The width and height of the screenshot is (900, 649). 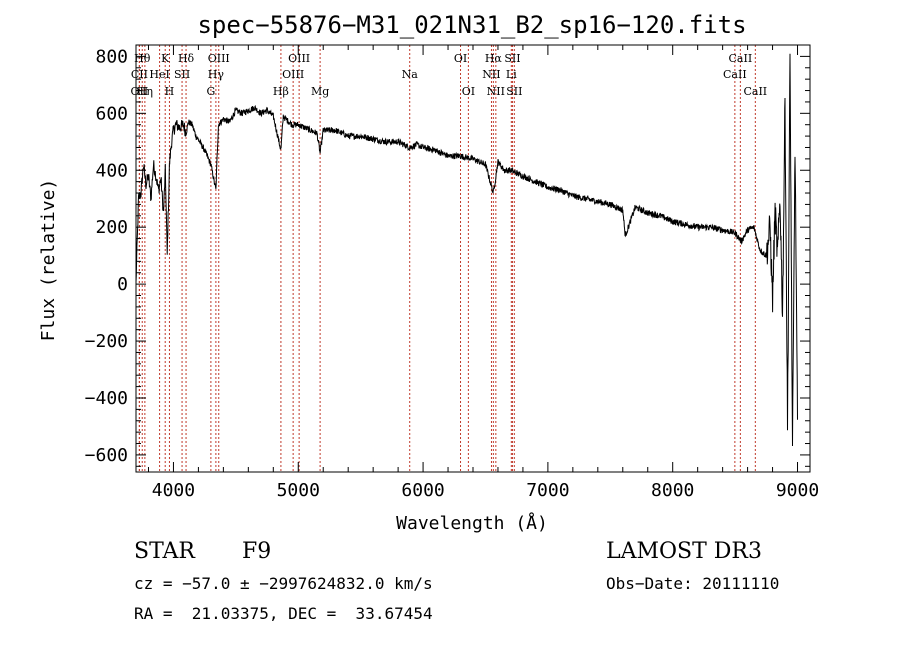 I want to click on x-tick-label: 5000, so click(x=298, y=490).